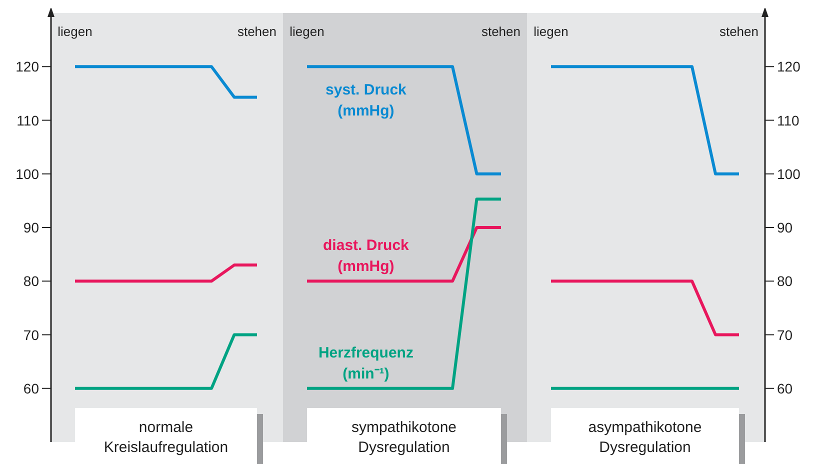  Describe the element at coordinates (28, 66) in the screenshot. I see `y-tick-label: 120` at that location.